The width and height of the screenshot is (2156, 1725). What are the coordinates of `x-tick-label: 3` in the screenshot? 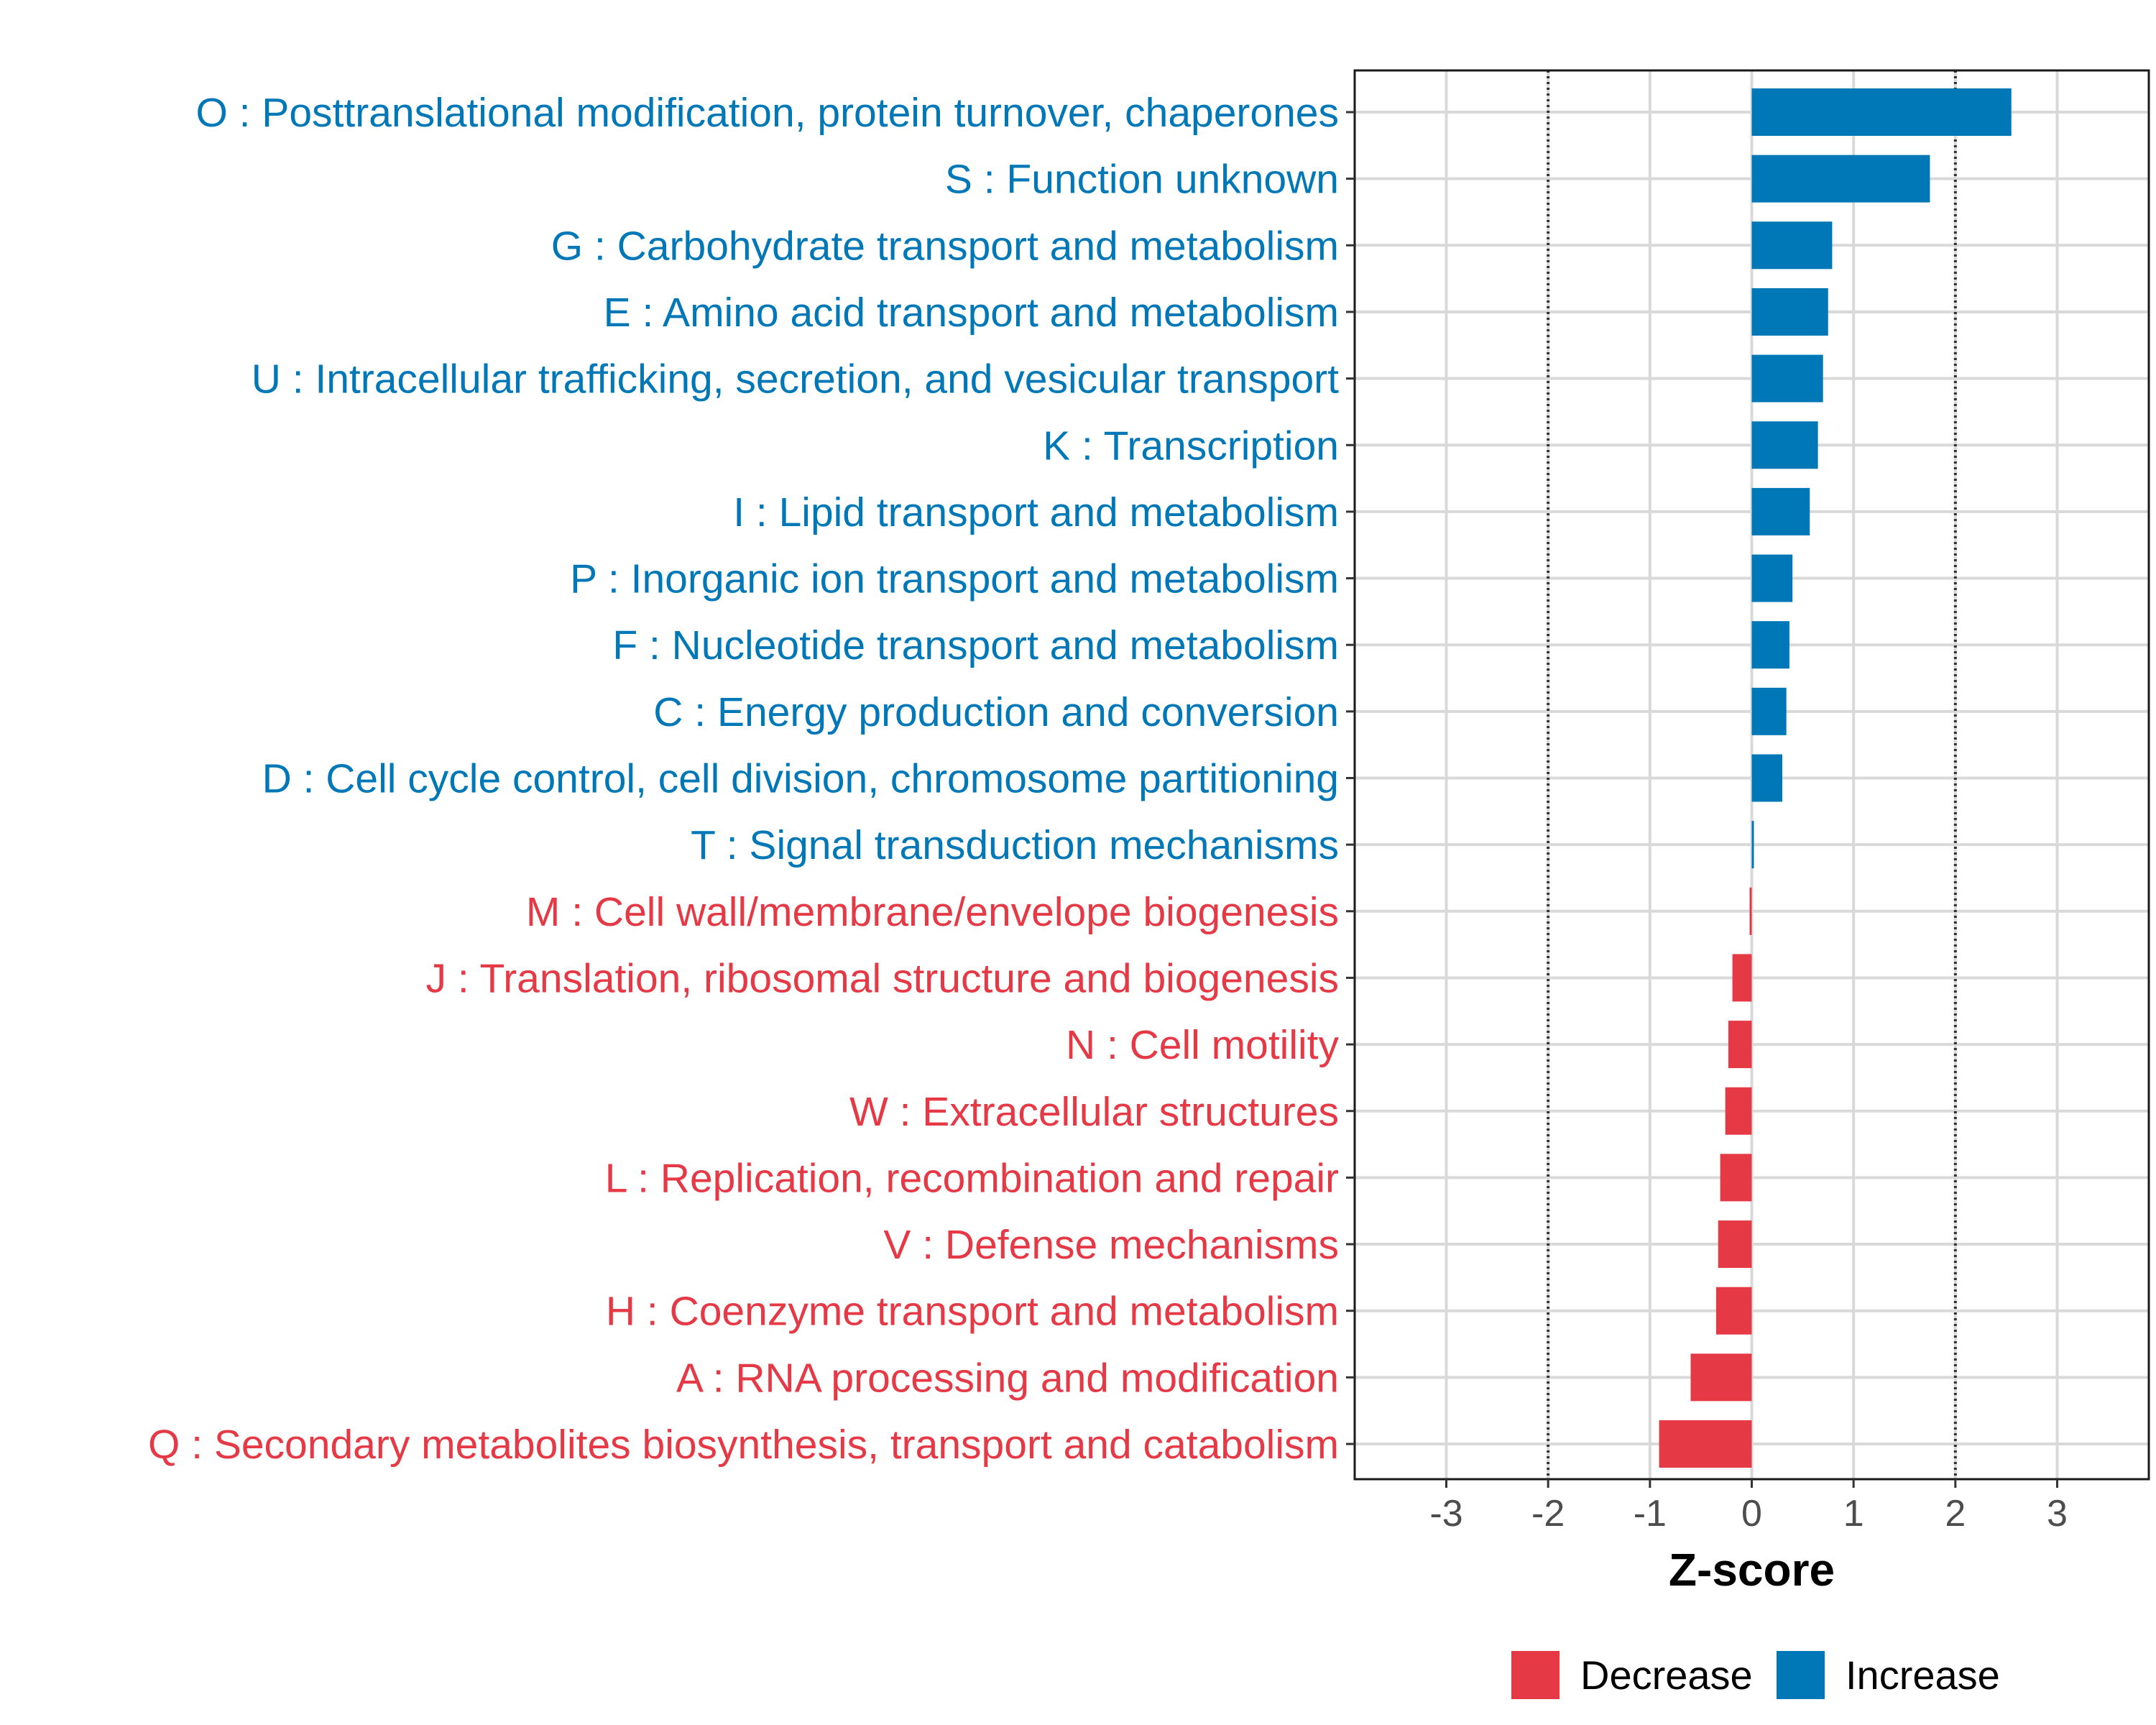 It's located at (2057, 1514).